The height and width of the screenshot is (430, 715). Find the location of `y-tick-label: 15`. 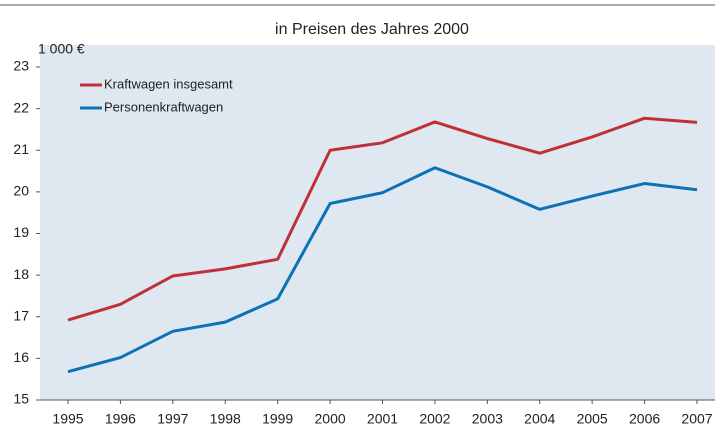

y-tick-label: 15 is located at coordinates (21, 399).